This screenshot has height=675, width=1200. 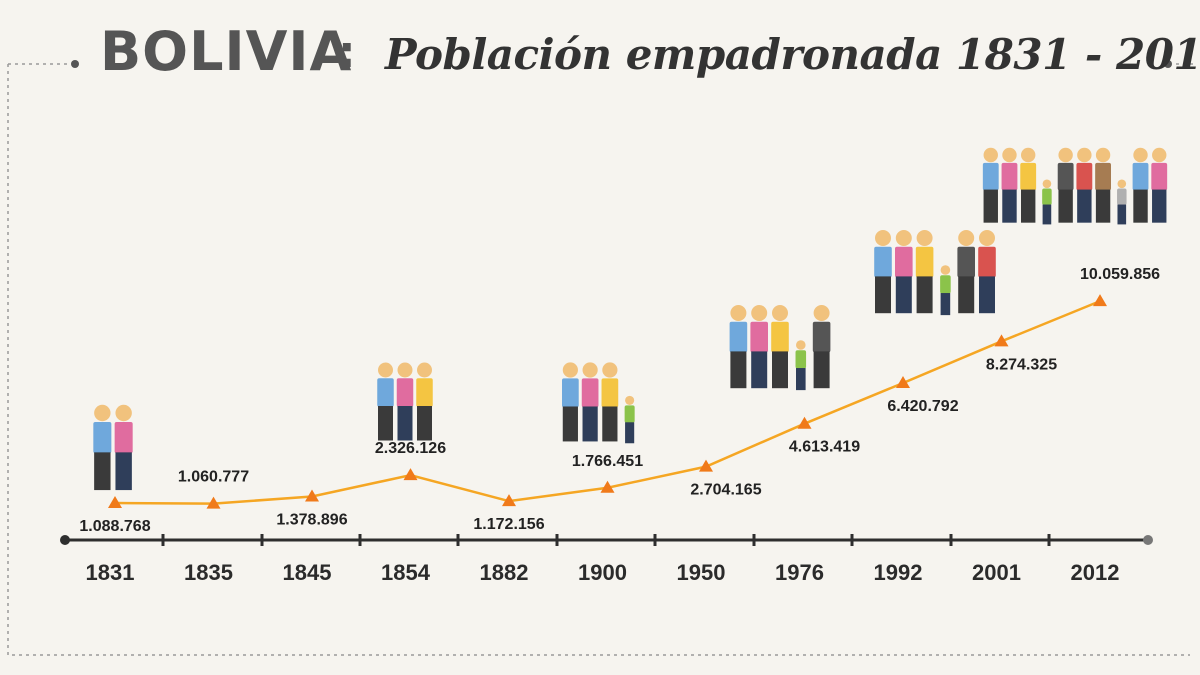 I want to click on family-illustration-2012, so click(x=1075, y=186).